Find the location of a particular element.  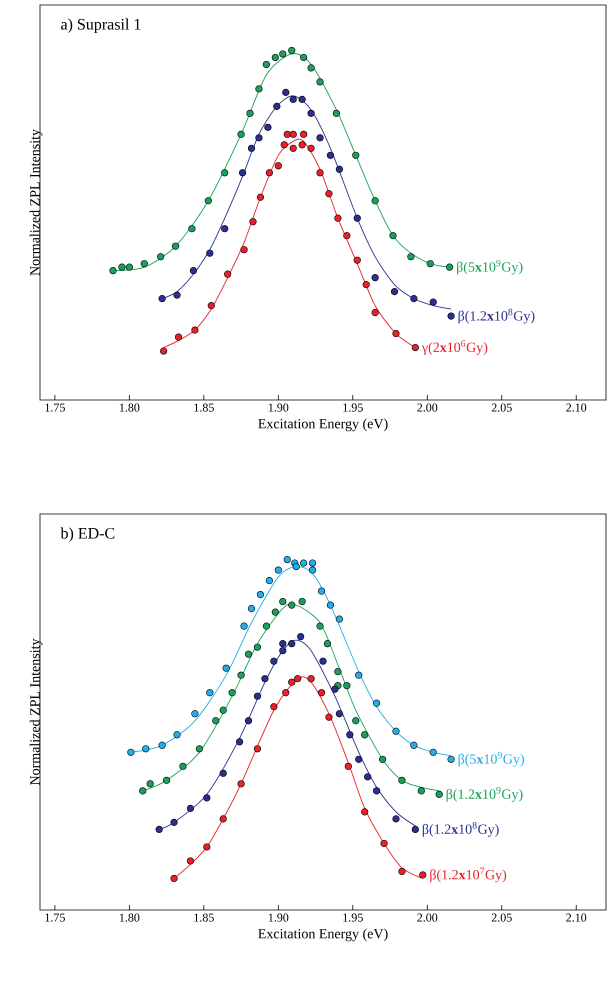

chart-title: b) ED-C is located at coordinates (87, 534).